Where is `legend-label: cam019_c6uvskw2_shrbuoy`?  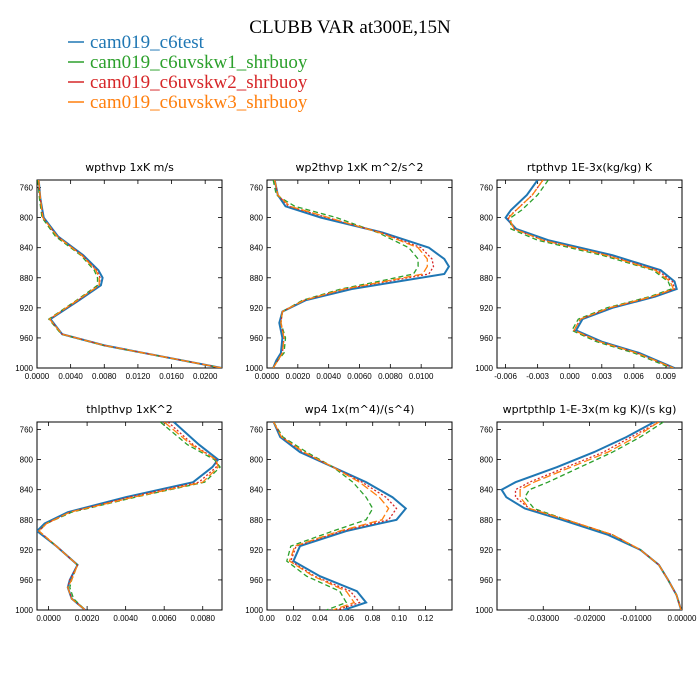
legend-label: cam019_c6uvskw2_shrbuoy is located at coordinates (199, 82).